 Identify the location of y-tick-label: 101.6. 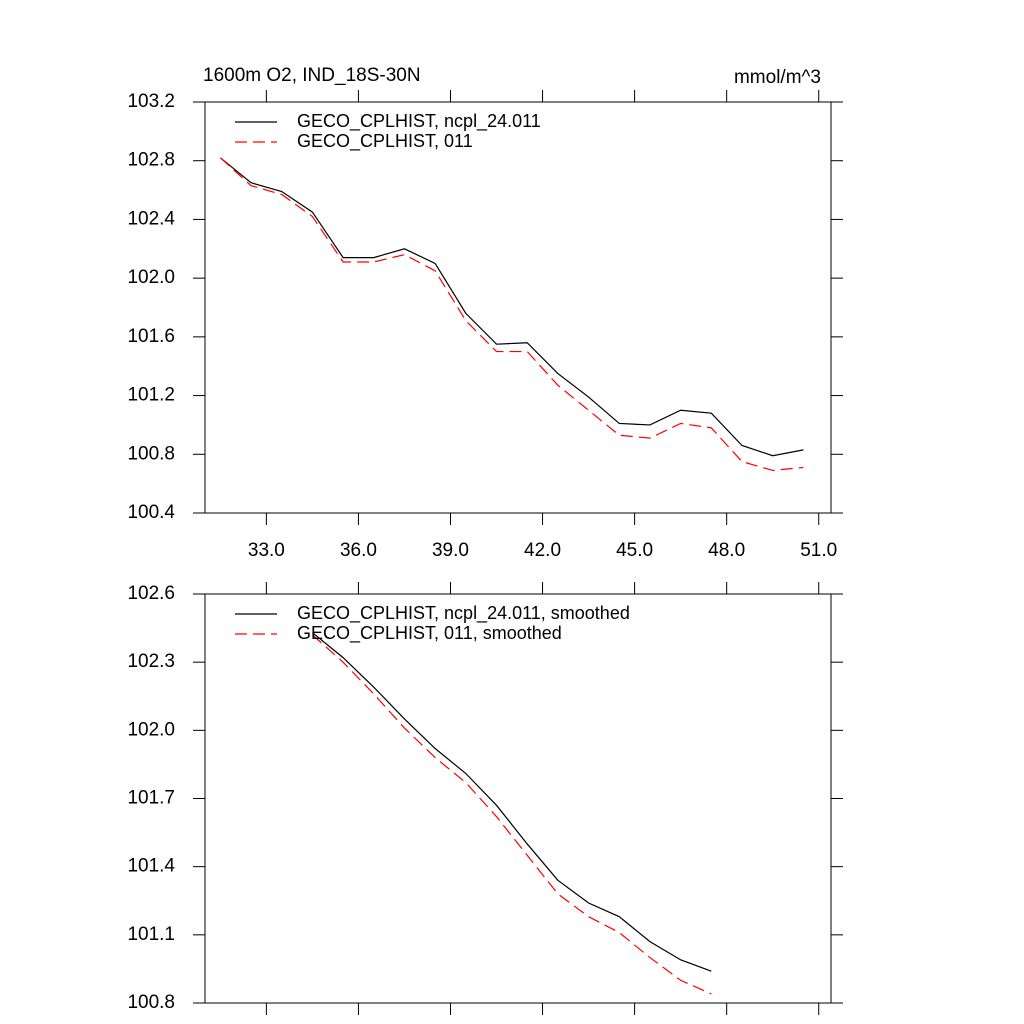
(151, 336).